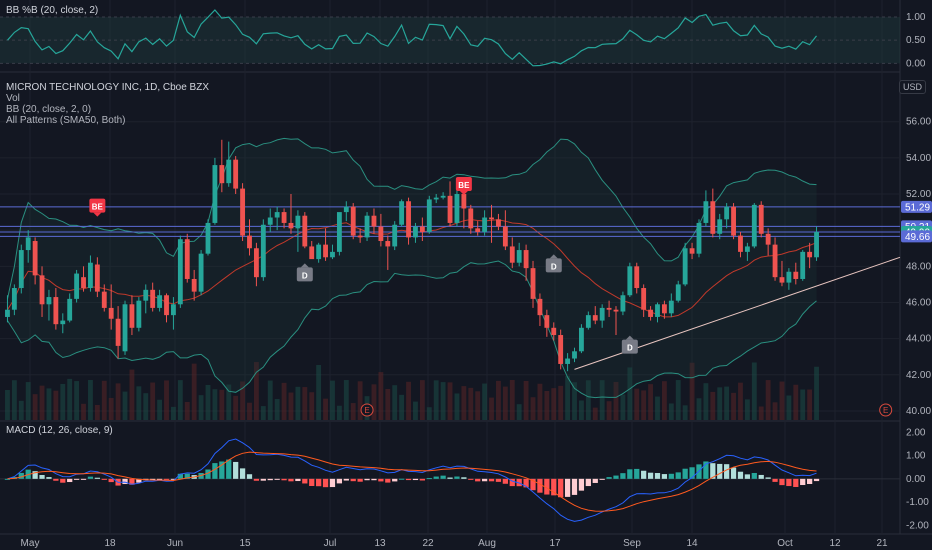 The height and width of the screenshot is (550, 932). What do you see at coordinates (882, 543) in the screenshot?
I see `time-tick-label: 21` at bounding box center [882, 543].